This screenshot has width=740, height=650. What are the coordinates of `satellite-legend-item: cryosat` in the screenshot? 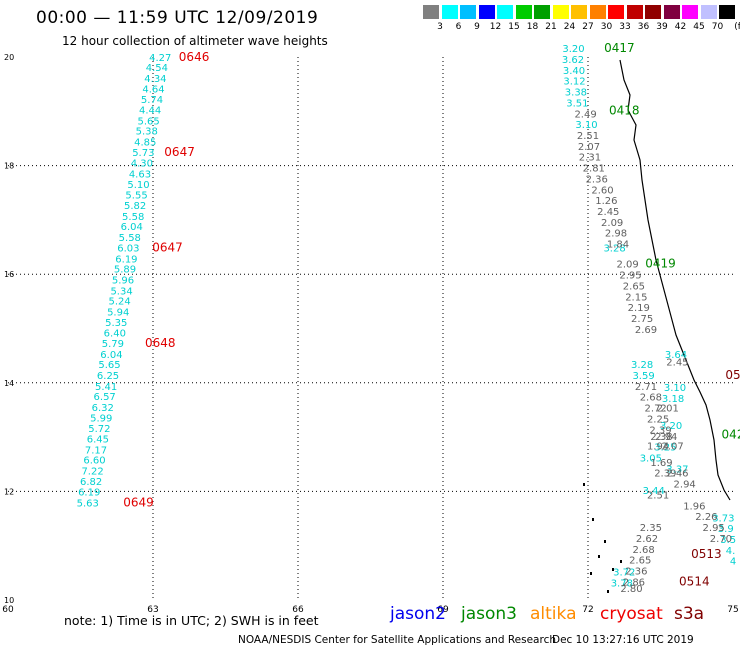 It's located at (631, 614).